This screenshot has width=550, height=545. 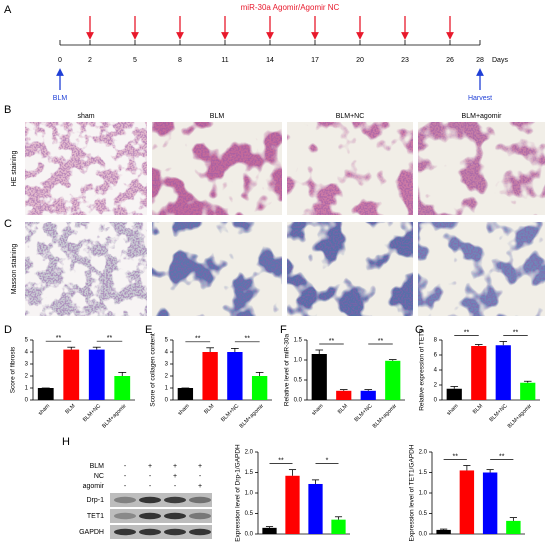 I want to click on protein-name: TET1, so click(x=95, y=516).